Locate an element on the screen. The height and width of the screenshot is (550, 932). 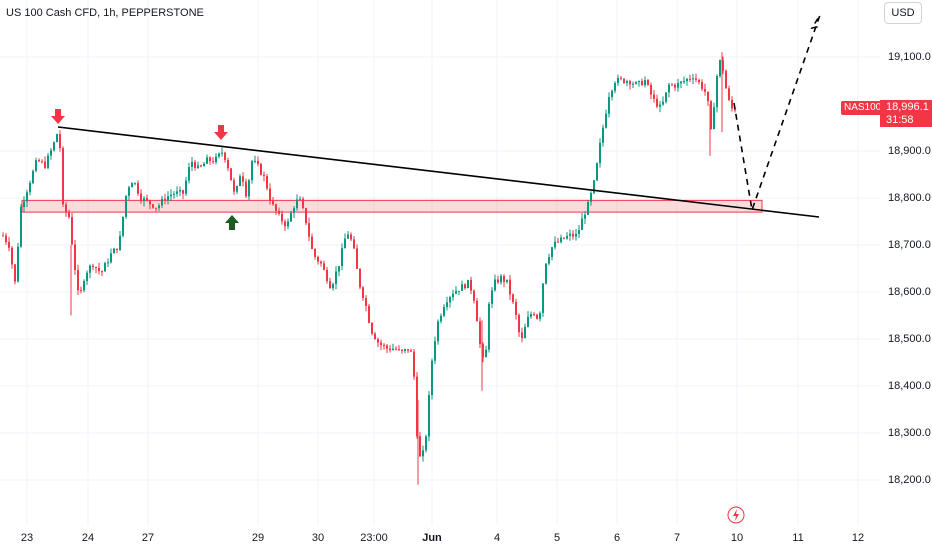
time-tick: 4 is located at coordinates (497, 538).